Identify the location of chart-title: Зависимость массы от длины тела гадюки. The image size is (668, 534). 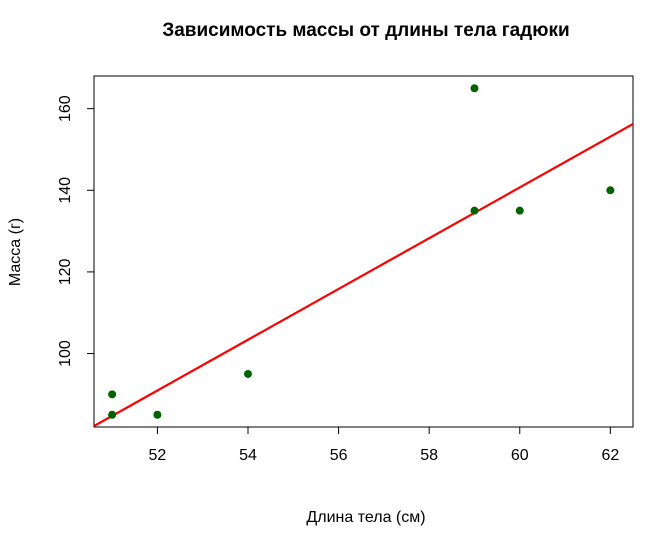
(365, 30).